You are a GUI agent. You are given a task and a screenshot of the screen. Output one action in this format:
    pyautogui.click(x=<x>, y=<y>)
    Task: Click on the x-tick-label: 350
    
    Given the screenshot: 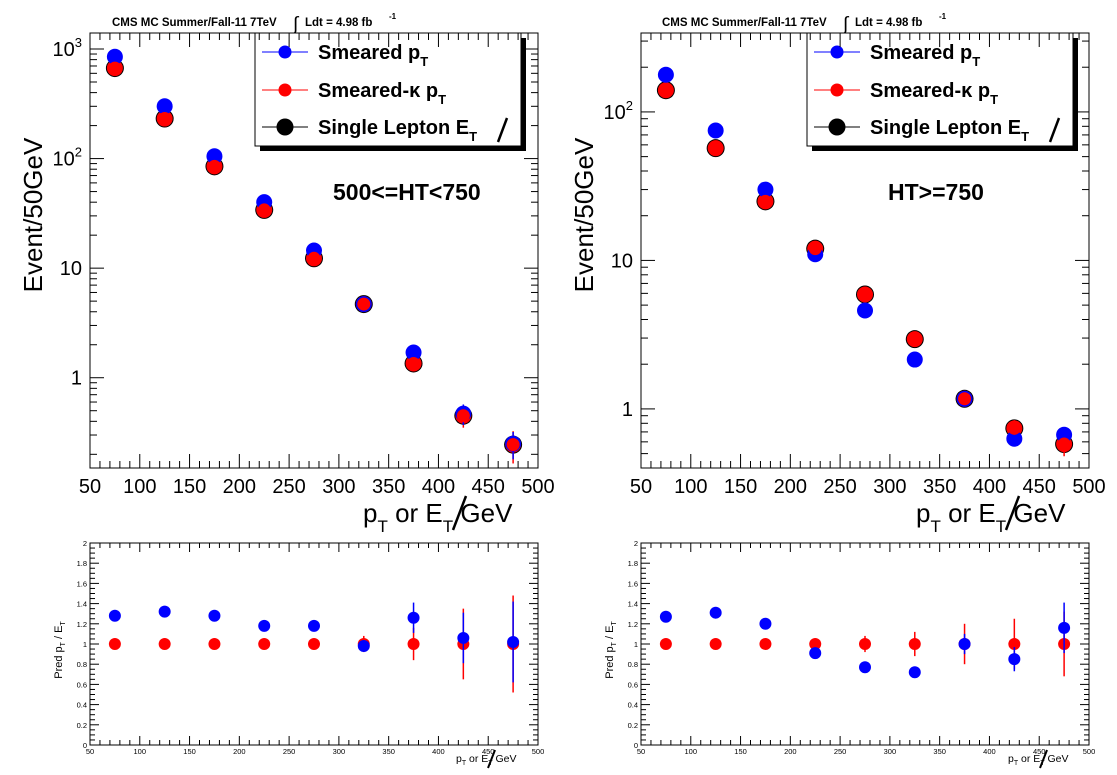 What is the action you would take?
    pyautogui.click(x=939, y=751)
    